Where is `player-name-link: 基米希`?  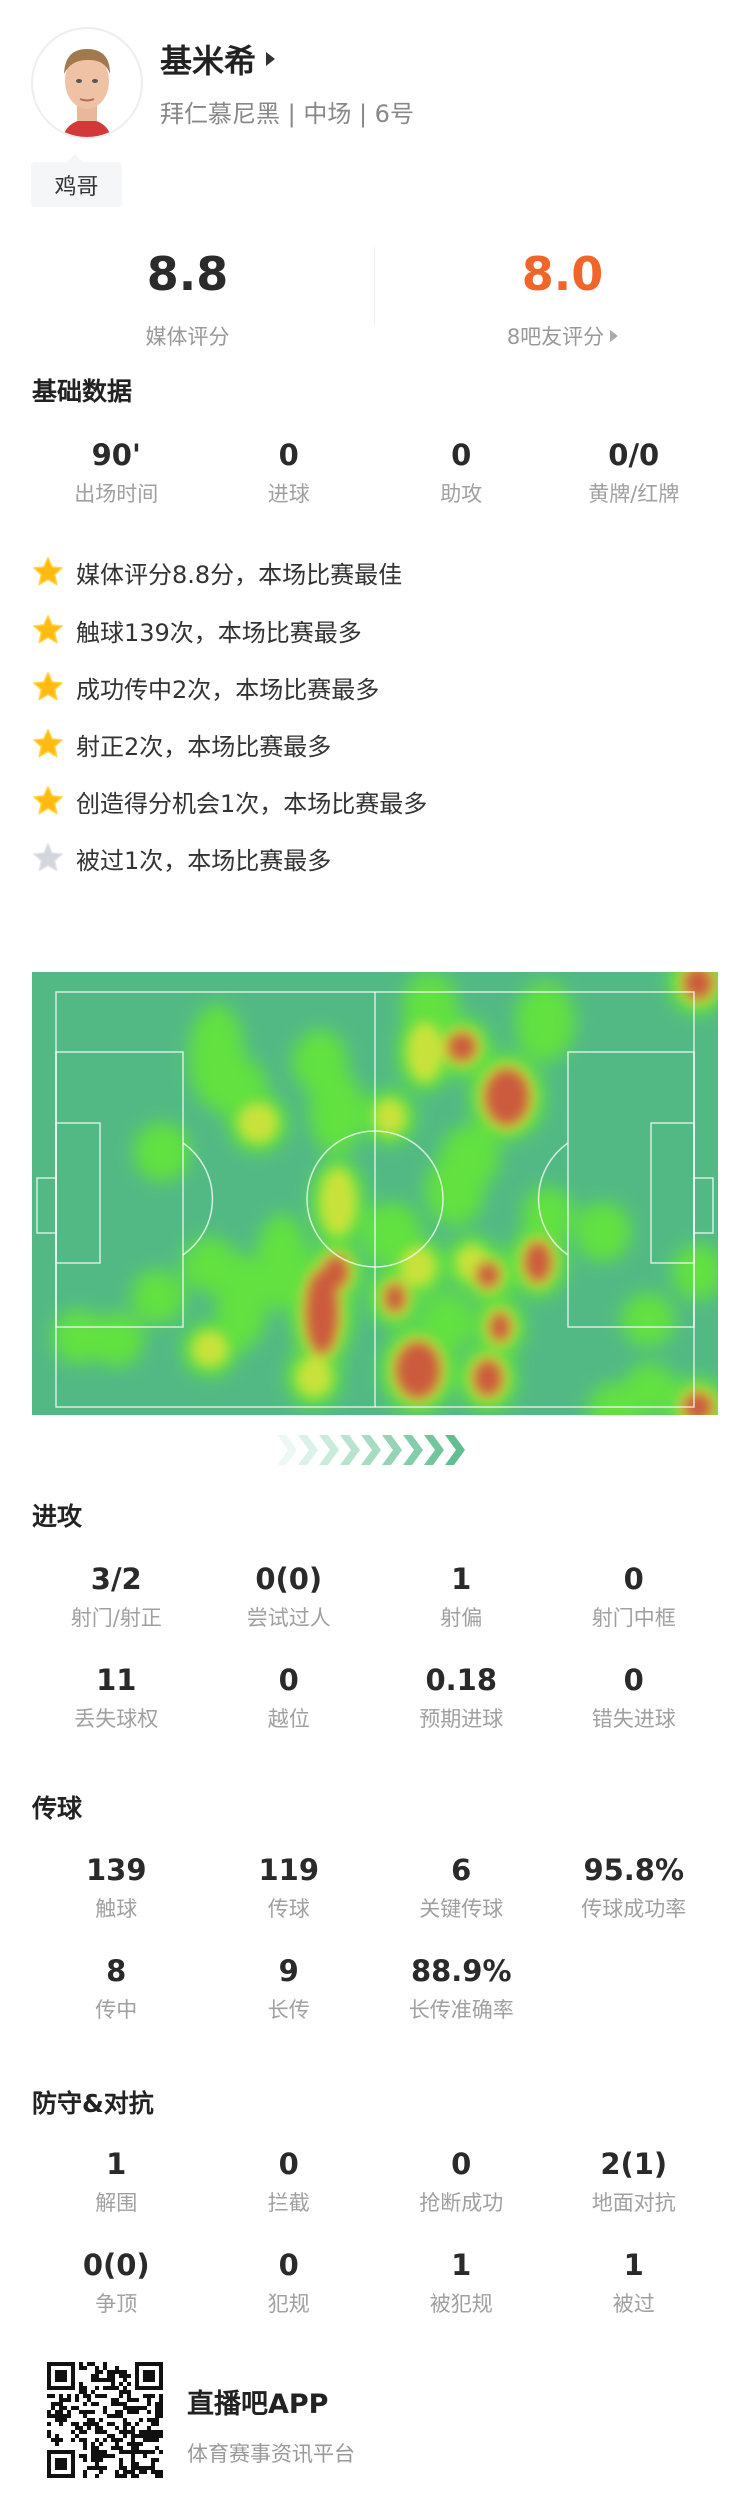
player-name-link: 基米希 is located at coordinates (218, 59).